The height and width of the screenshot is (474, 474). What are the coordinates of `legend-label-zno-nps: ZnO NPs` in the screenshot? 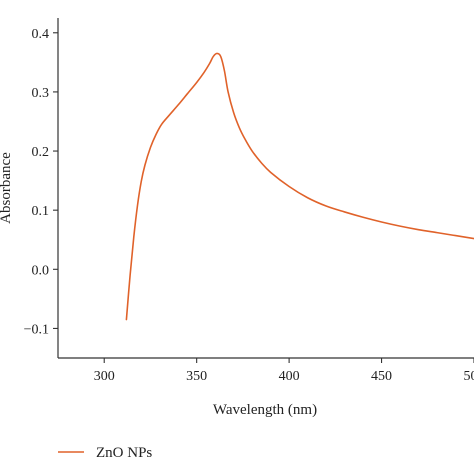 It's located at (124, 453).